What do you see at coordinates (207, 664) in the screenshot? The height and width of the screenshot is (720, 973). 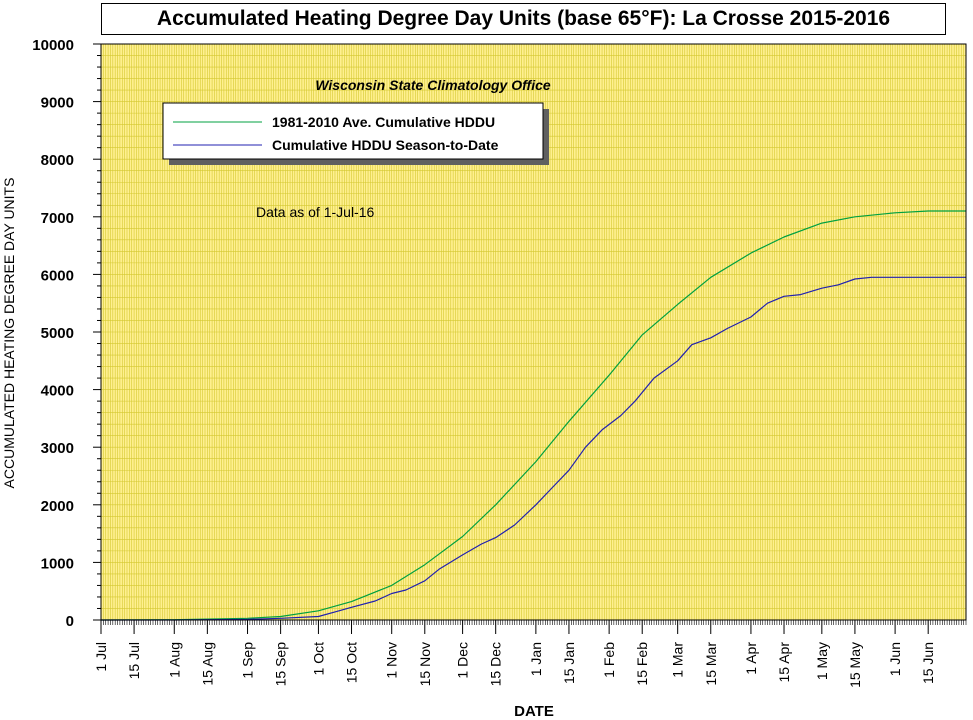 I see `x-tick-label: 15 Aug` at bounding box center [207, 664].